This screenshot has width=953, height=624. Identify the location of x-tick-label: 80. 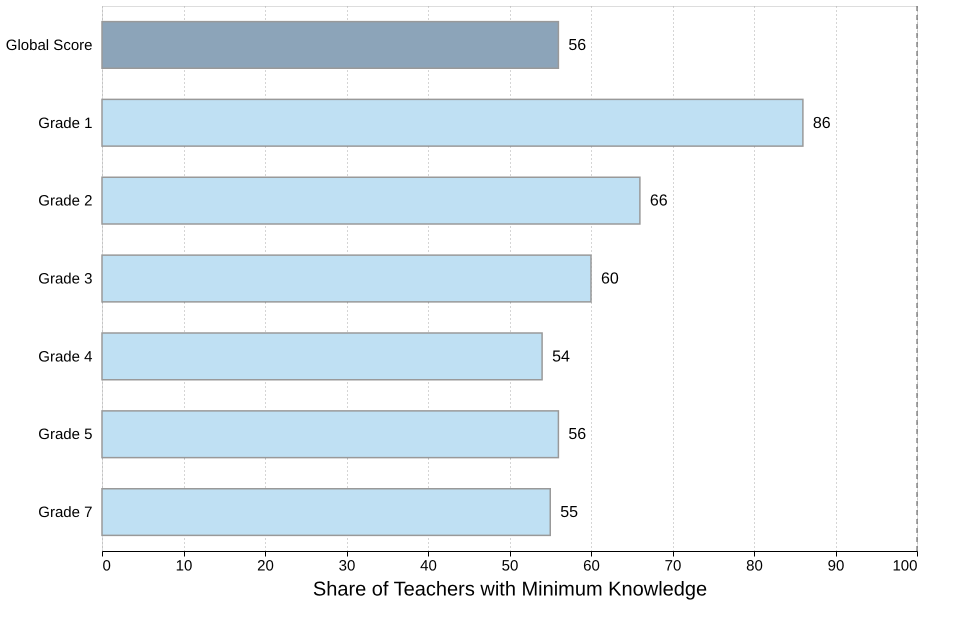
(754, 566).